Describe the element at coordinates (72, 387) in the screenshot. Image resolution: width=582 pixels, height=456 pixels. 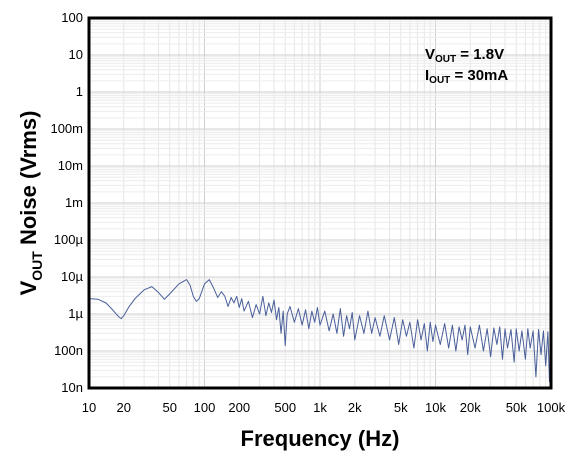
I see `y-tick-label: 10n` at that location.